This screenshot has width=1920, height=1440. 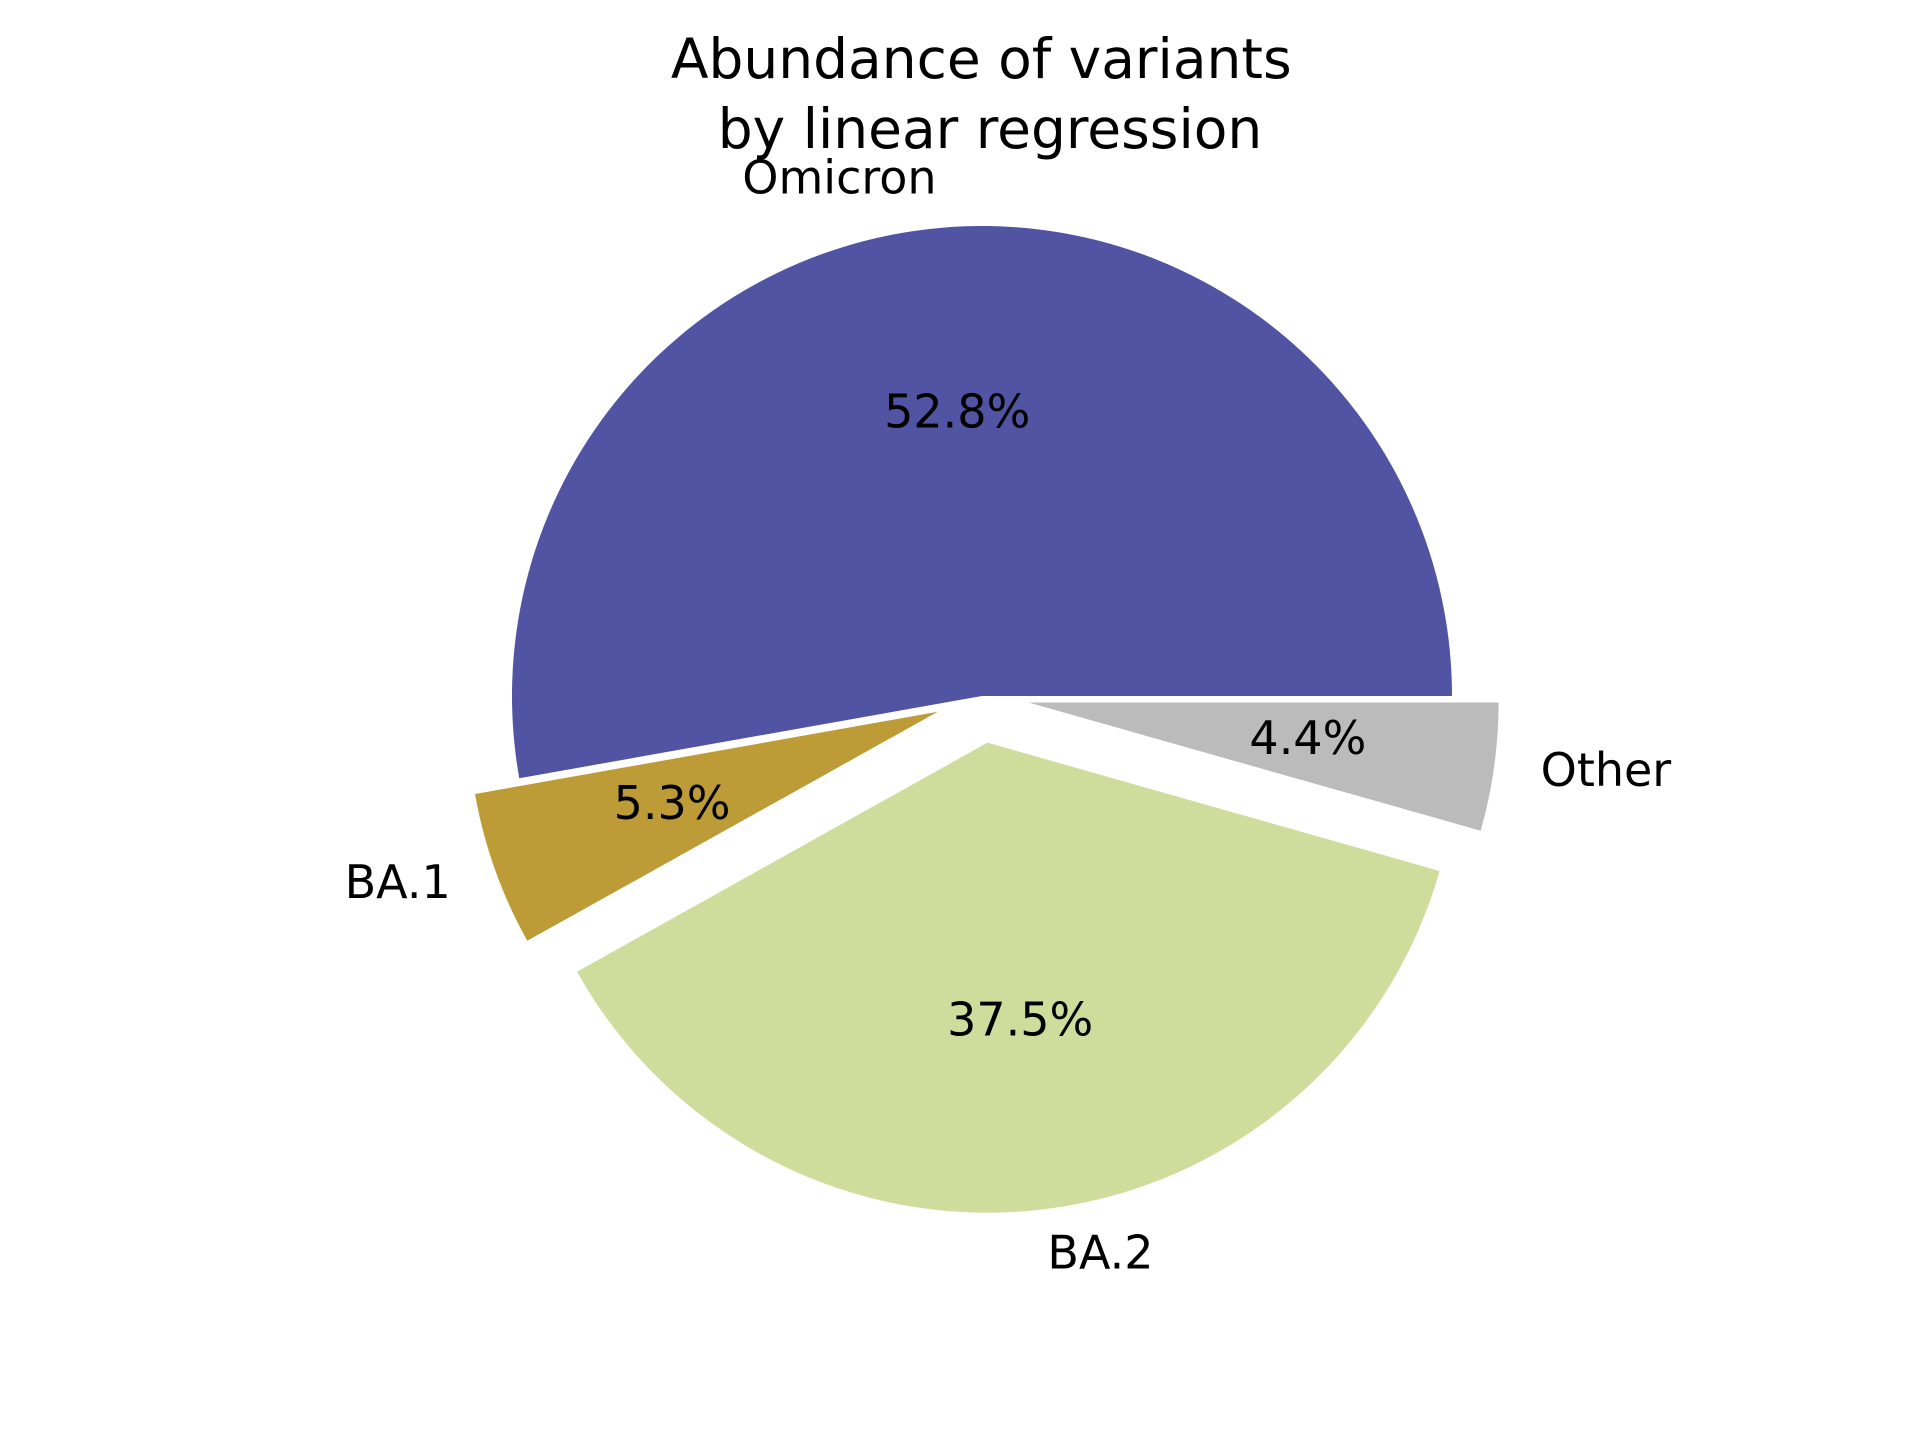 I want to click on slice-label: Other, so click(x=1606, y=770).